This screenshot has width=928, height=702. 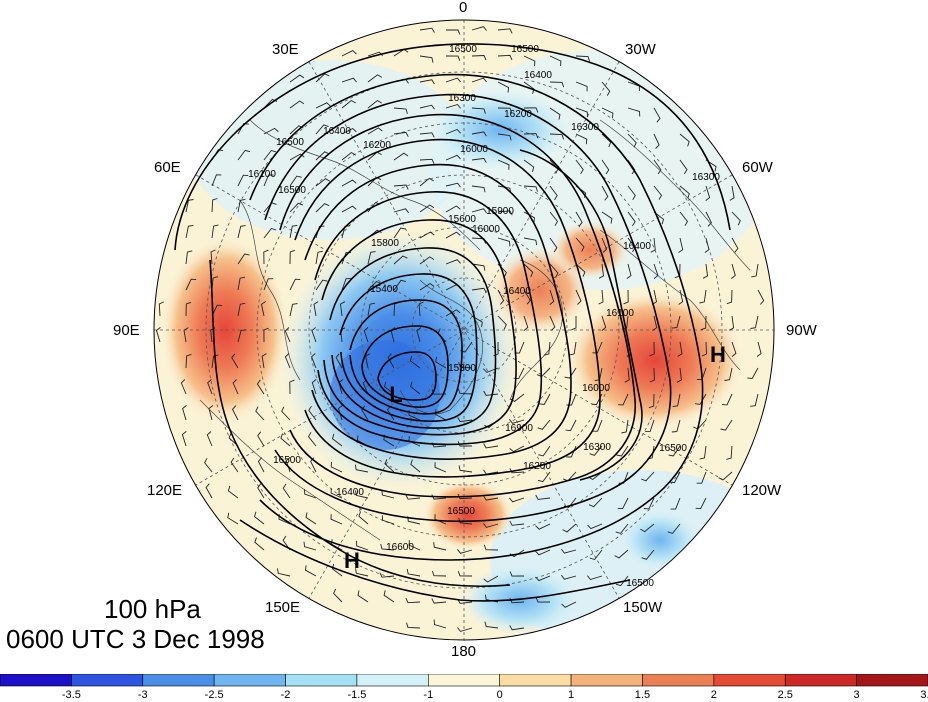 What do you see at coordinates (519, 428) in the screenshot?
I see `contour-label: 16900` at bounding box center [519, 428].